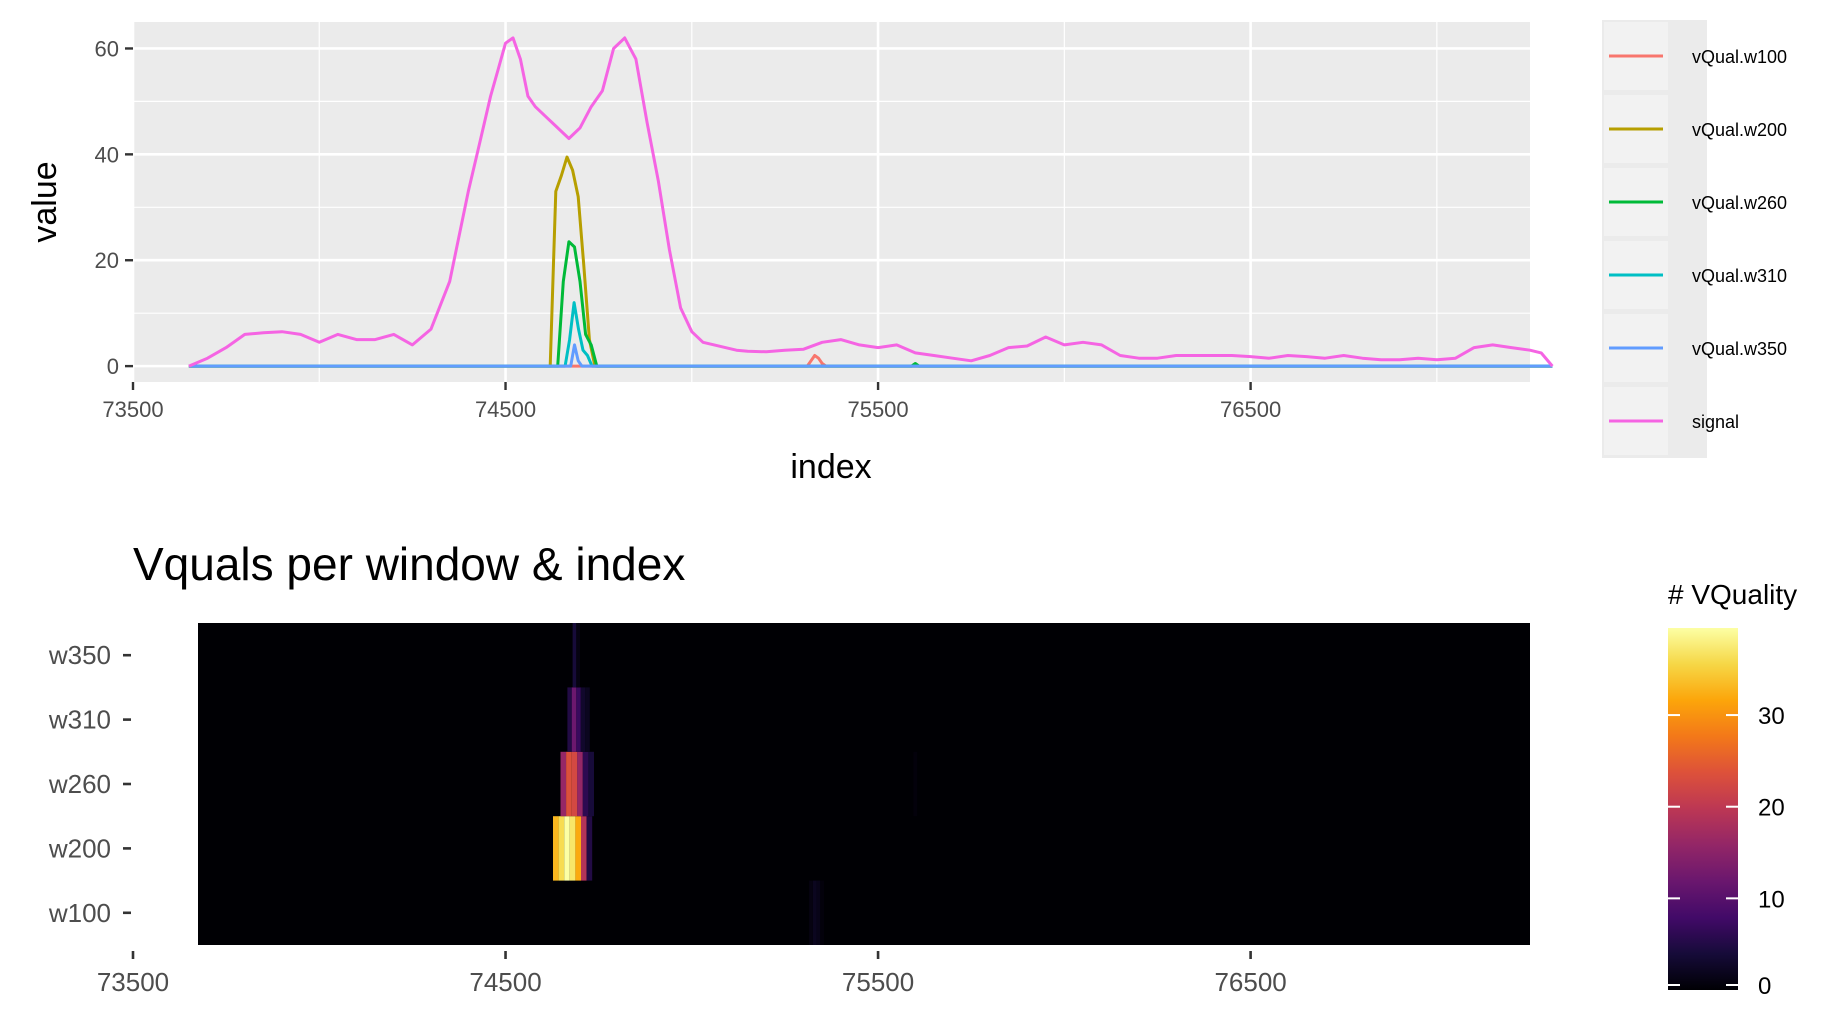 The image size is (1840, 1018). I want to click on colorbar: # VQuality 0 10 20 30, so click(1732, 789).